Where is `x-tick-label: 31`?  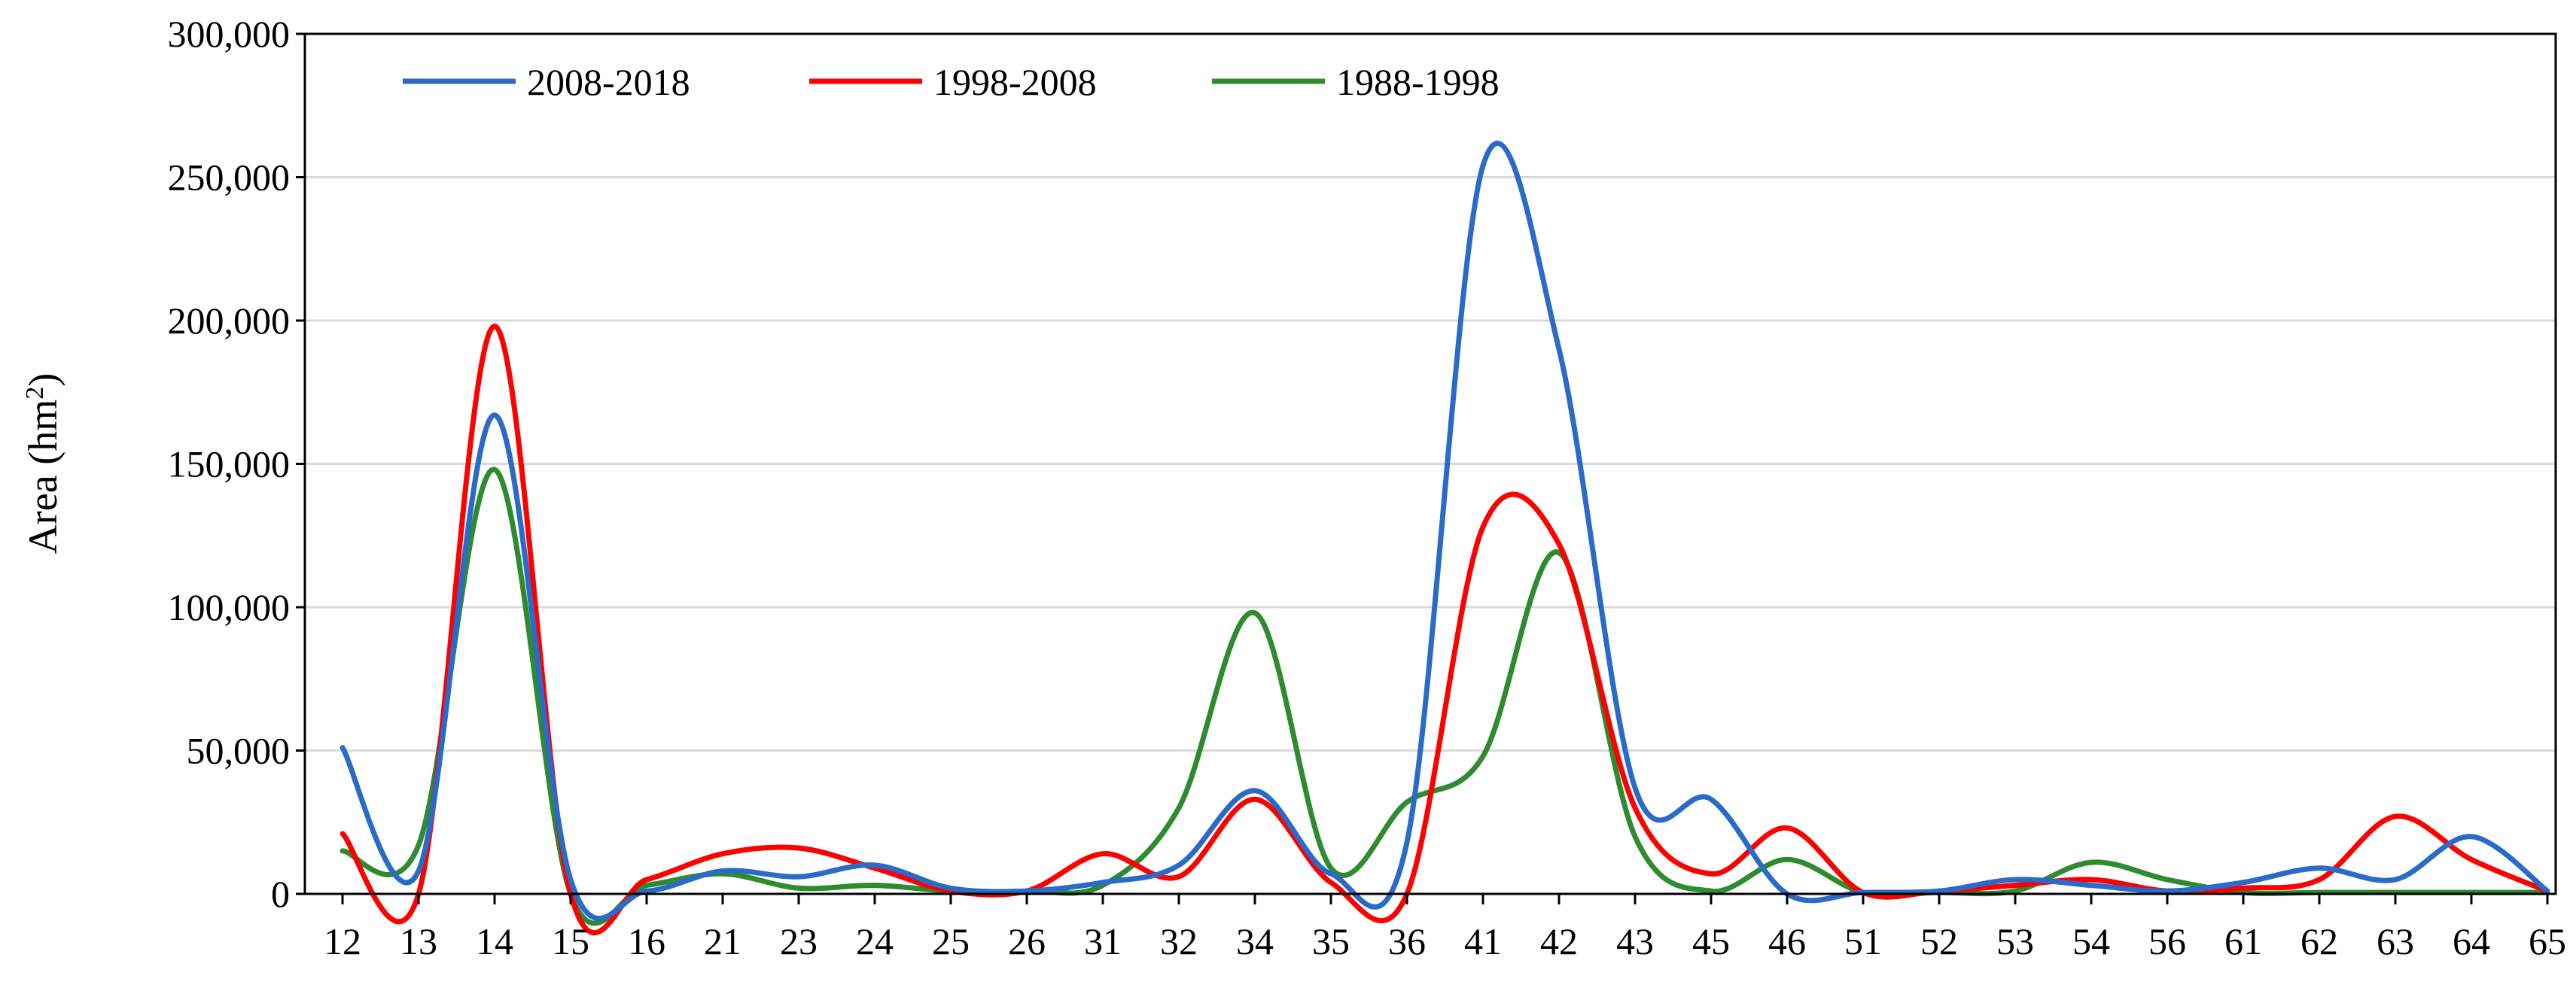 x-tick-label: 31 is located at coordinates (1103, 941).